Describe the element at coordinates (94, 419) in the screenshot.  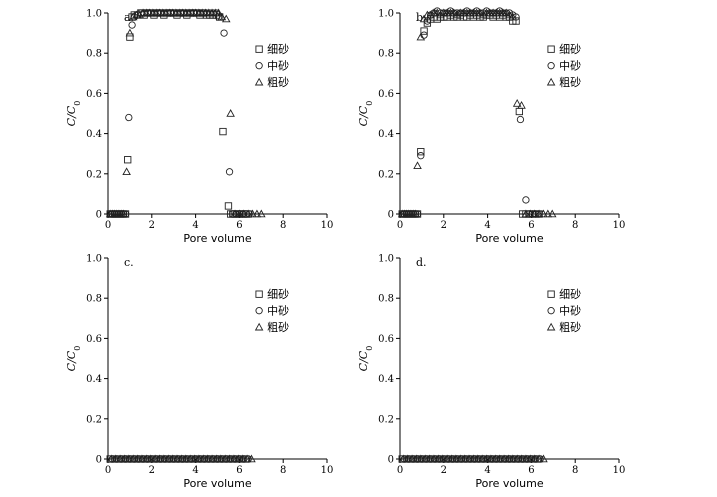
I see `y-tick-label: 0.2` at that location.